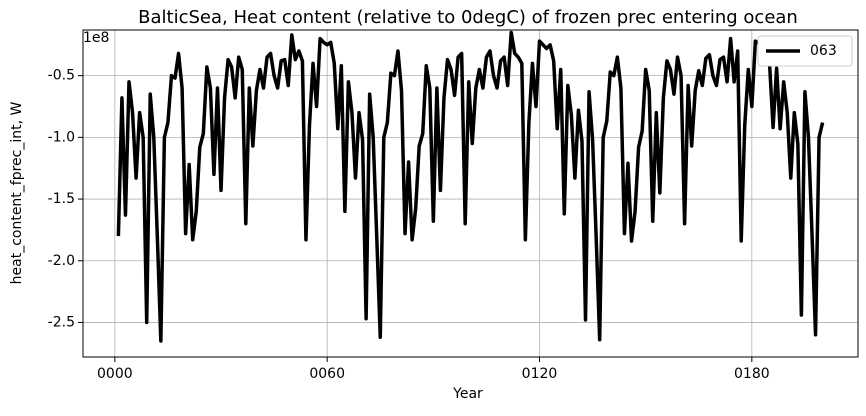 The width and height of the screenshot is (866, 416). Describe the element at coordinates (540, 374) in the screenshot. I see `x-tick-label: 0120` at that location.